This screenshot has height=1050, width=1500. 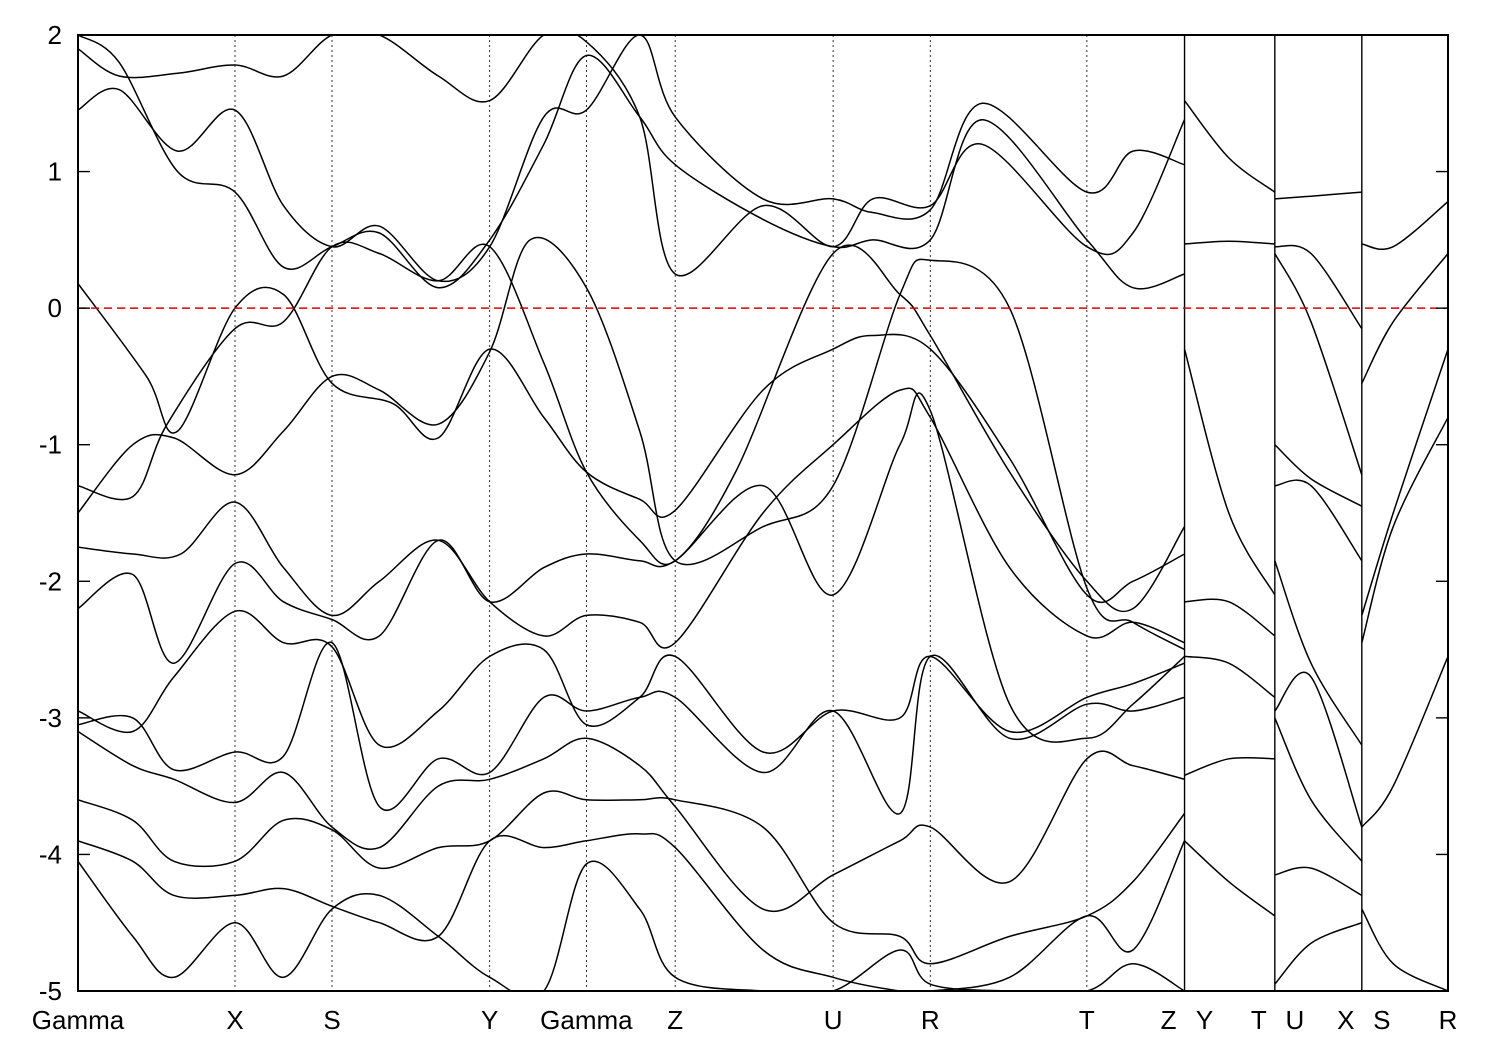 What do you see at coordinates (55, 172) in the screenshot?
I see `y-tick-label: 1` at bounding box center [55, 172].